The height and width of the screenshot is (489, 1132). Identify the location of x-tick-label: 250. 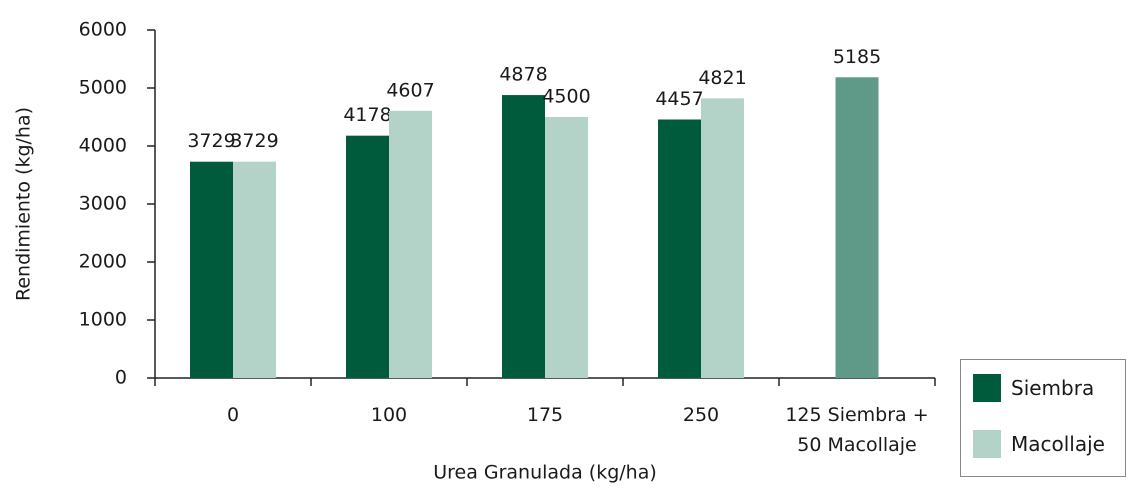
(701, 415).